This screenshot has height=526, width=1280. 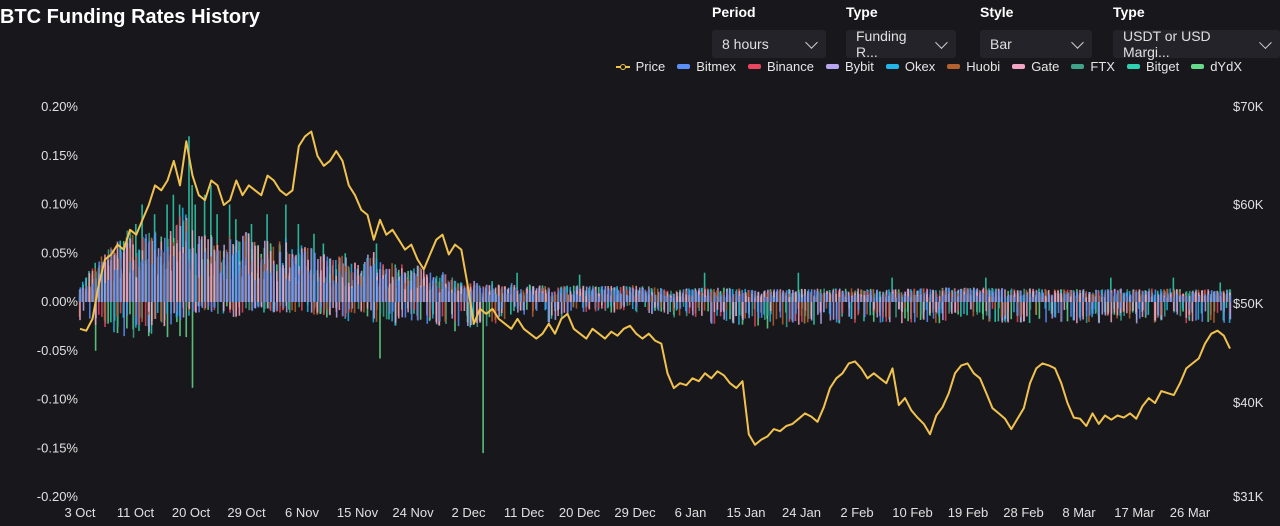 What do you see at coordinates (769, 44) in the screenshot?
I see `period-select: 8 hours` at bounding box center [769, 44].